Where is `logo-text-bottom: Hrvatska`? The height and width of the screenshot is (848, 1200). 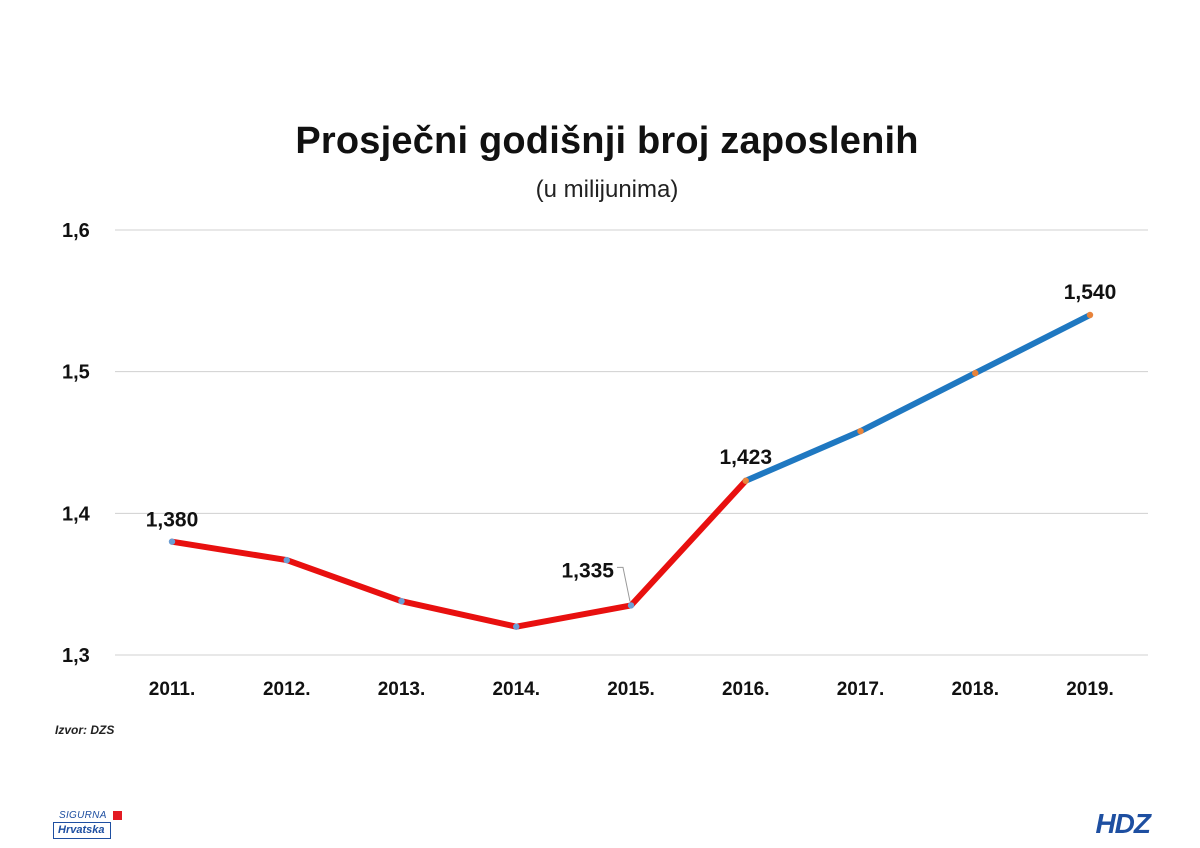 logo-text-bottom: Hrvatska is located at coordinates (82, 830).